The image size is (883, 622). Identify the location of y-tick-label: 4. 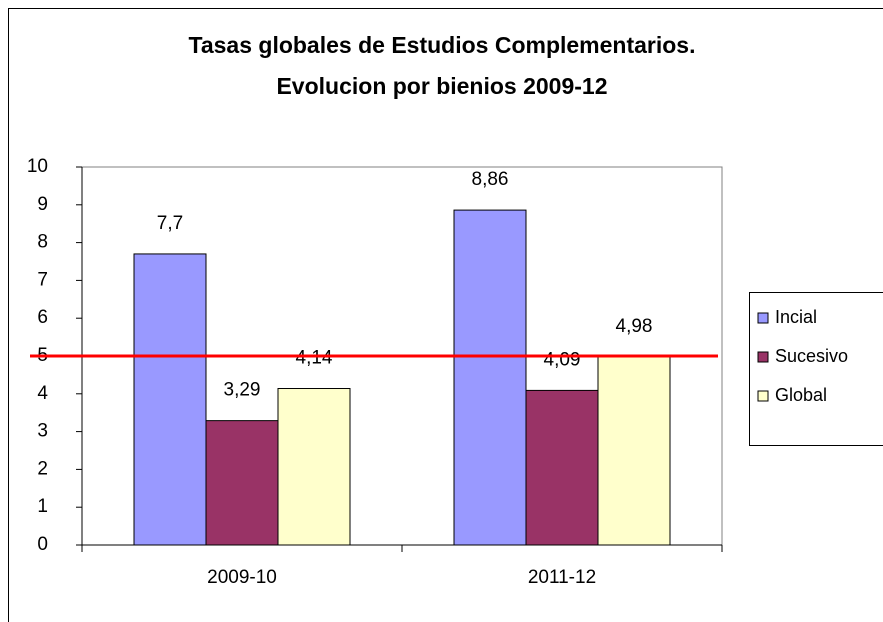
(42, 393).